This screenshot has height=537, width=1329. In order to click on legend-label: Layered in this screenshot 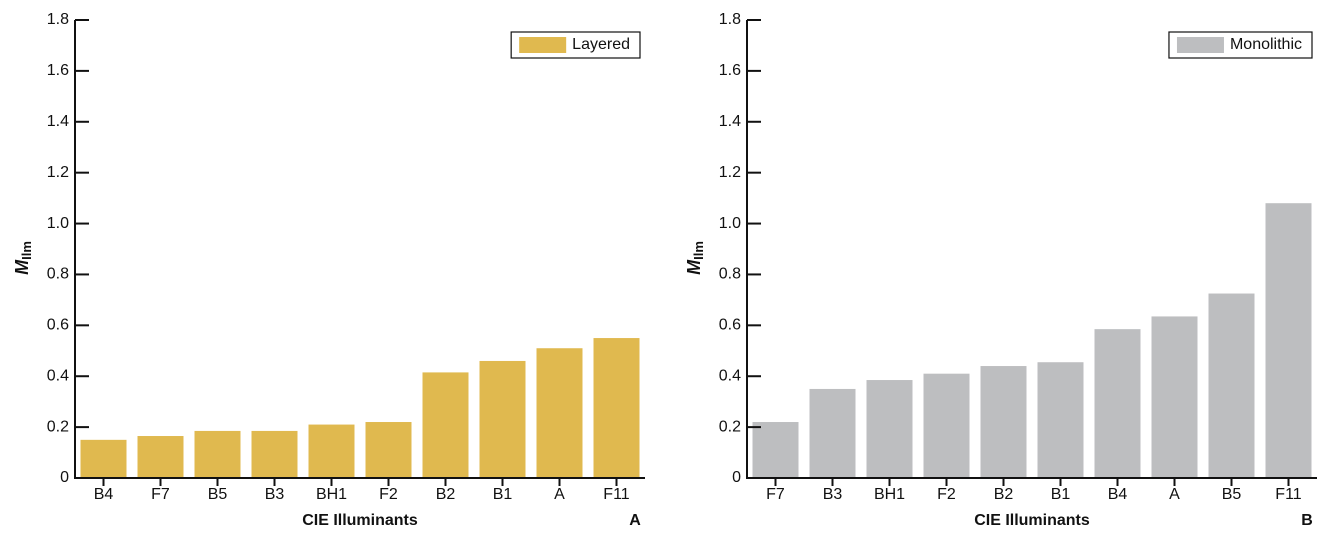, I will do `click(601, 44)`.